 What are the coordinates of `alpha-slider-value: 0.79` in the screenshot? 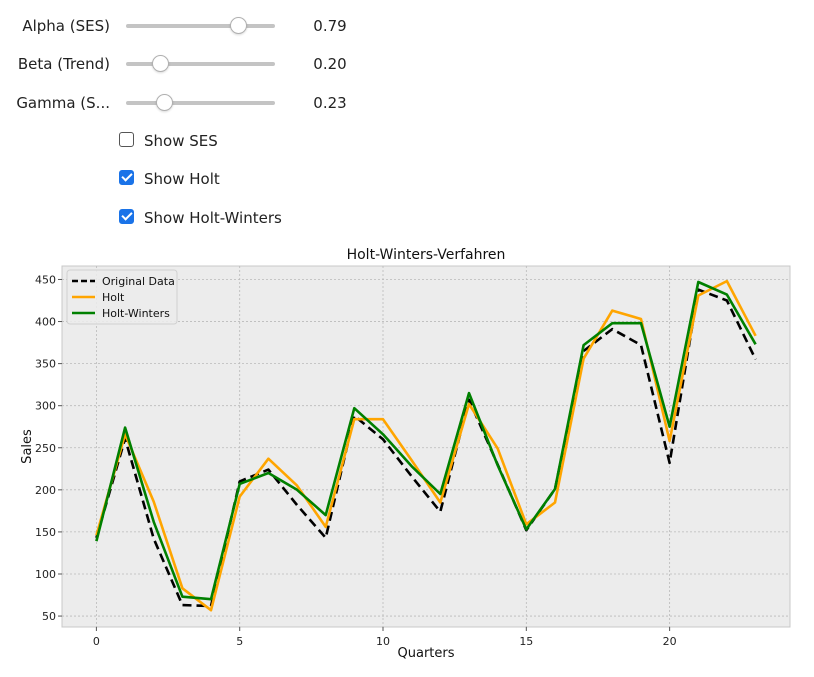 It's located at (330, 26).